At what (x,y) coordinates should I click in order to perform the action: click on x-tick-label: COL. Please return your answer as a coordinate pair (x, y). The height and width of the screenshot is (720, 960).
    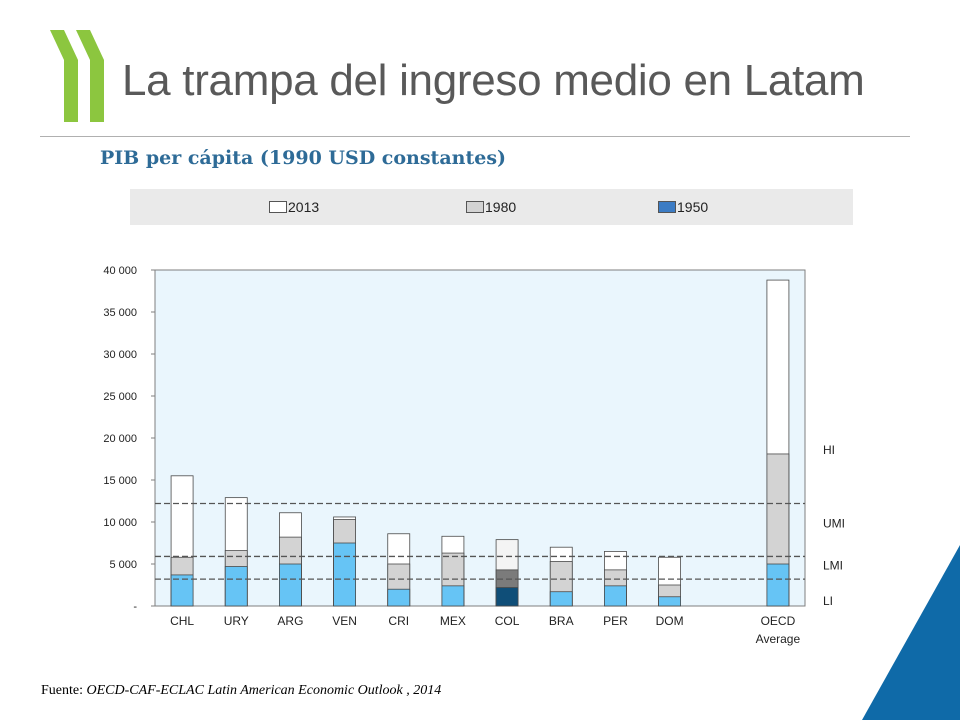
    Looking at the image, I should click on (507, 621).